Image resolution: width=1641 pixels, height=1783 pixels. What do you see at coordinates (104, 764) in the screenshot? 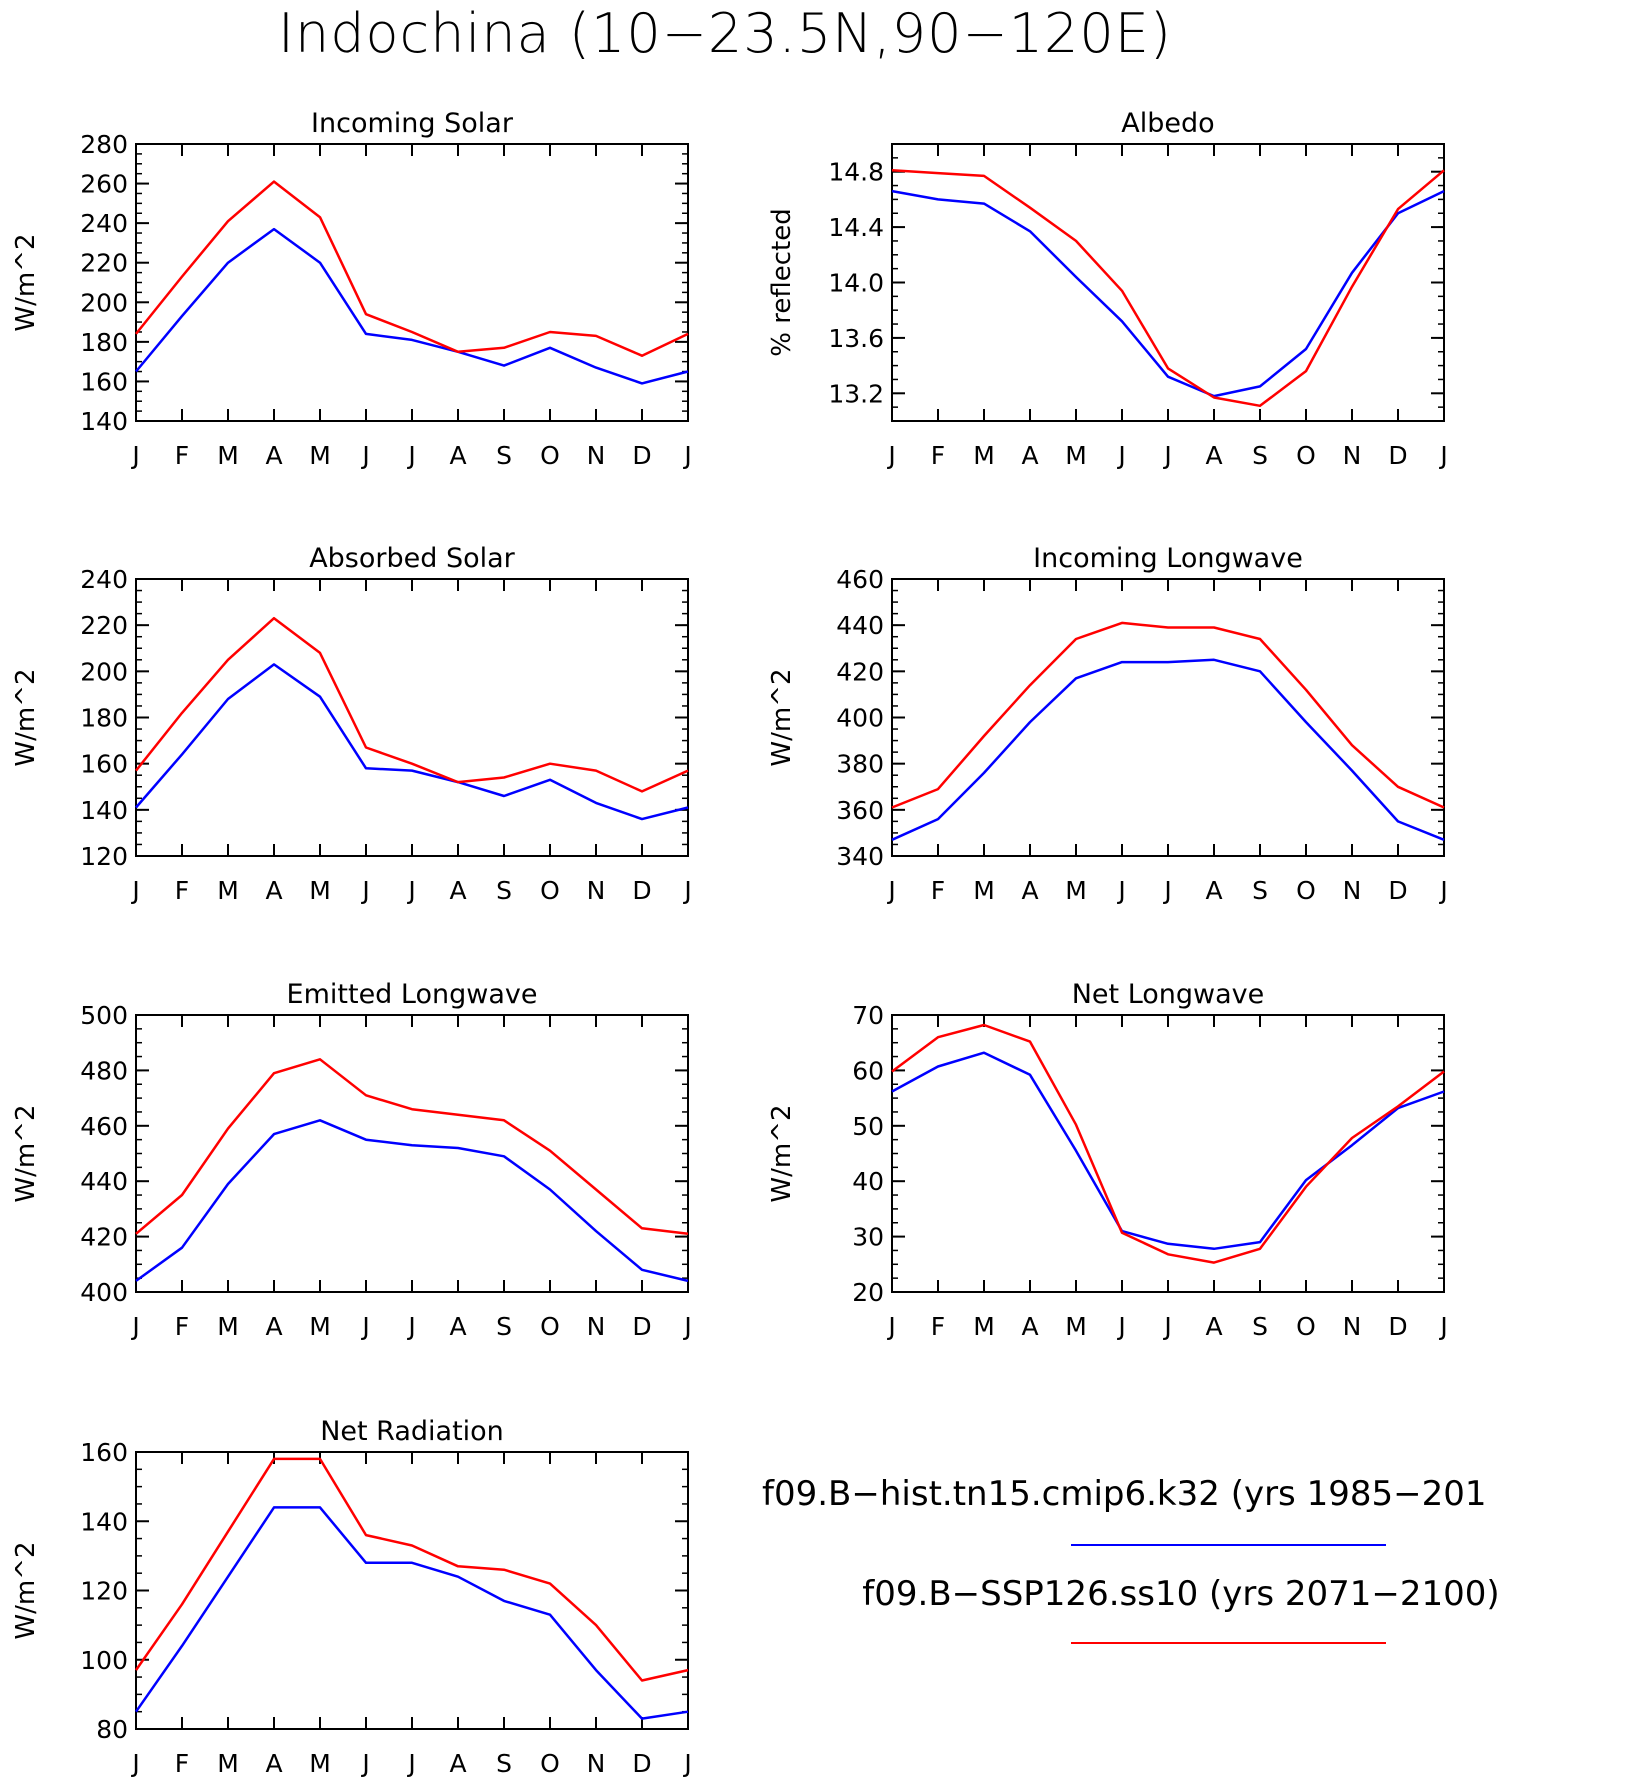
I see `y-tick-label: 160` at bounding box center [104, 764].